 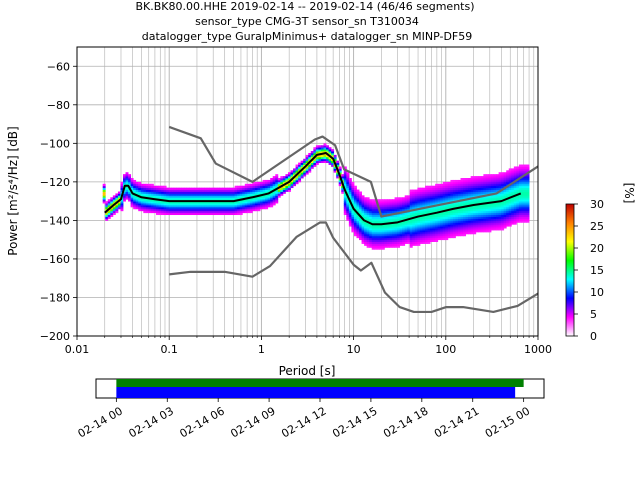 I want to click on series-line-nhnm, so click(x=353, y=171).